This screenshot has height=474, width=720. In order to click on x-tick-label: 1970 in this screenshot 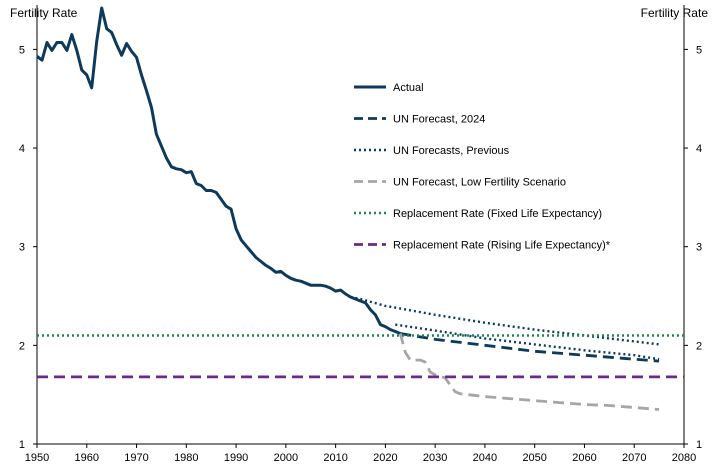, I will do `click(136, 458)`.